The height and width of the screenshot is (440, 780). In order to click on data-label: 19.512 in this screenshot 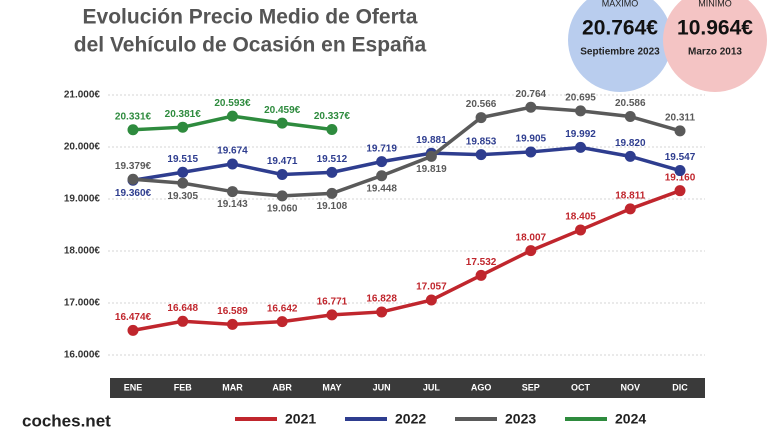, I will do `click(332, 159)`.